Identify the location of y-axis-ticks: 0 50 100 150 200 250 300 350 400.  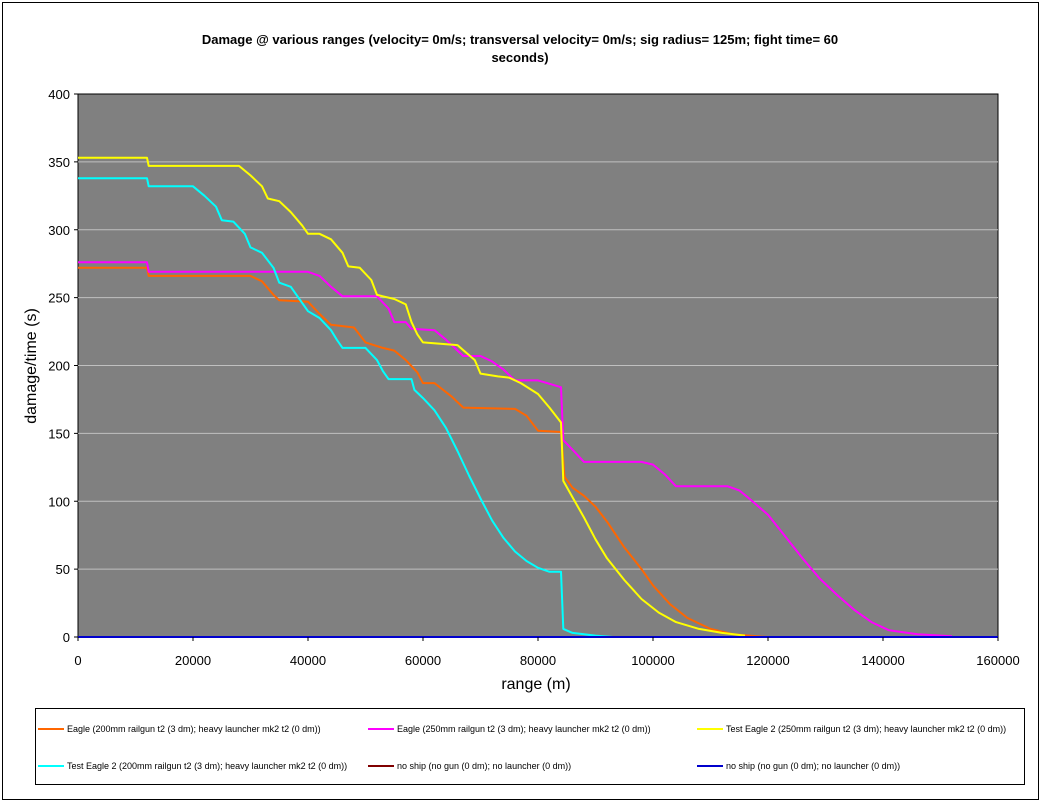
(63, 366).